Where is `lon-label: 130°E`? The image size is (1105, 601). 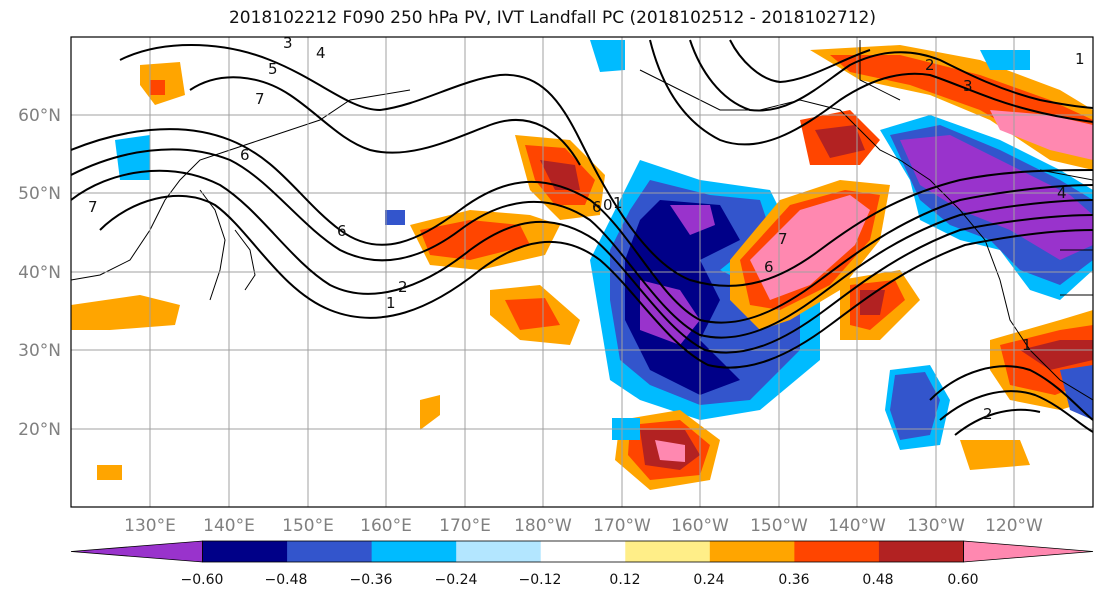
lon-label: 130°E is located at coordinates (150, 526).